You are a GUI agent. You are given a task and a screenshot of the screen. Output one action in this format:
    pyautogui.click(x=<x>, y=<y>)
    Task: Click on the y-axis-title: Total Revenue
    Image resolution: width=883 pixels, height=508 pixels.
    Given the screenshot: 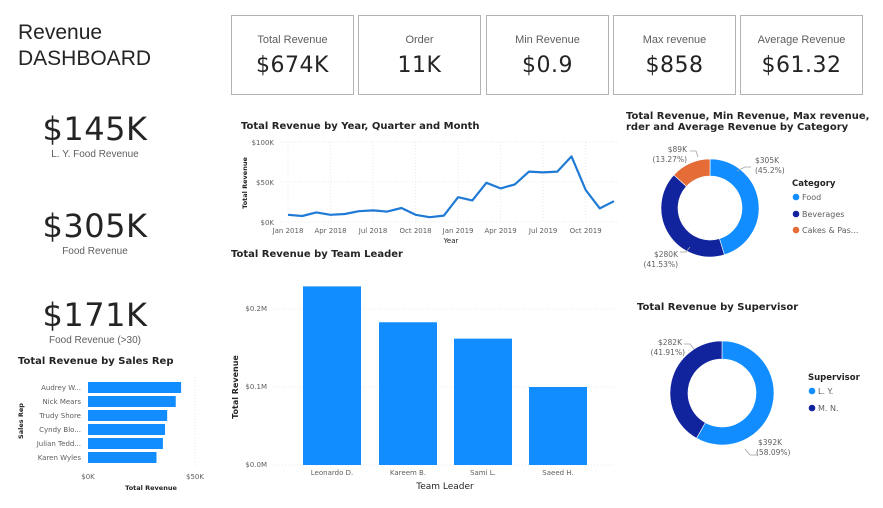 What is the action you would take?
    pyautogui.click(x=245, y=183)
    